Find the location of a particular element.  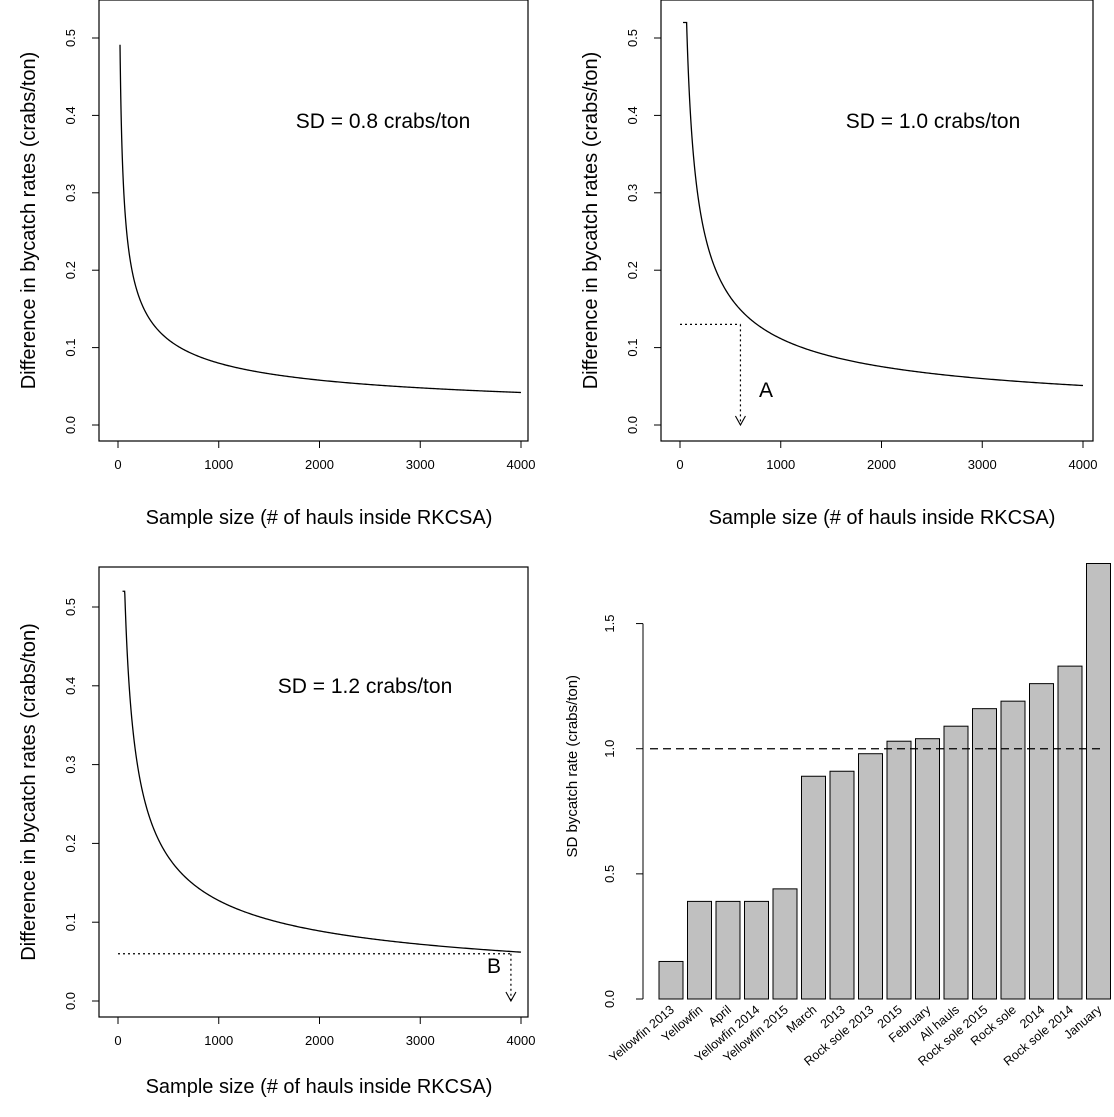

category-label: March is located at coordinates (802, 1019).